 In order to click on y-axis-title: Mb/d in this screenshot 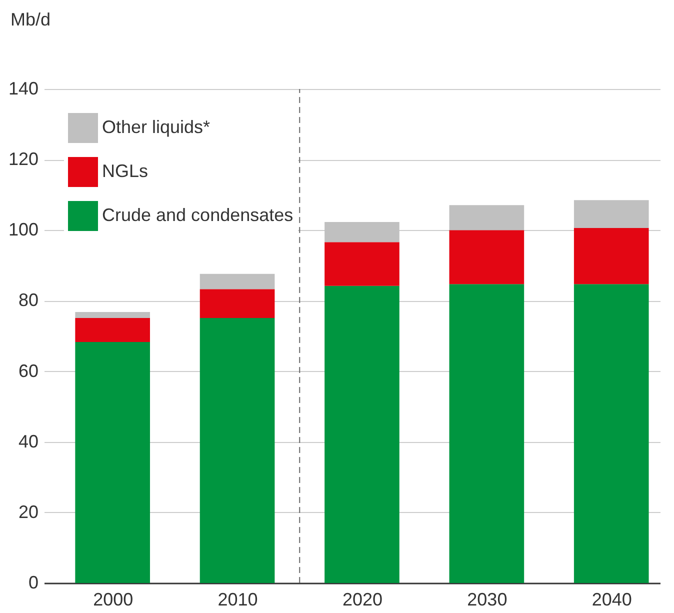, I will do `click(30, 20)`.